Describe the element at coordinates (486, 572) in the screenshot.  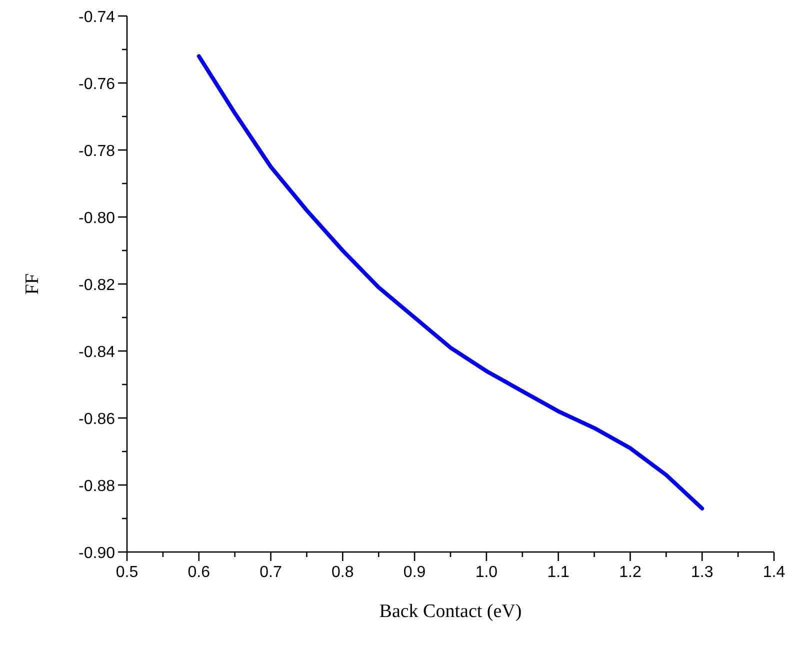
I see `x-tick-label: 1.0` at that location.